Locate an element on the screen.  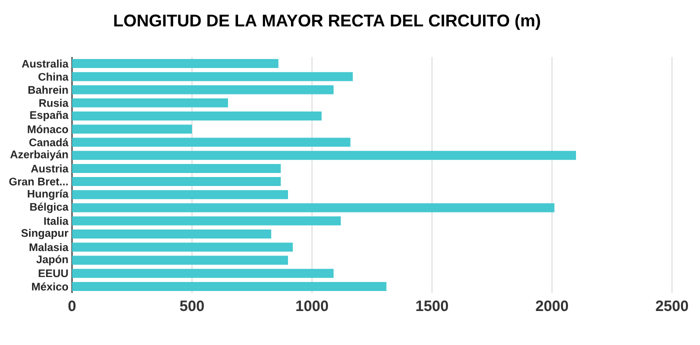
x-tick-label: 1000 is located at coordinates (312, 306).